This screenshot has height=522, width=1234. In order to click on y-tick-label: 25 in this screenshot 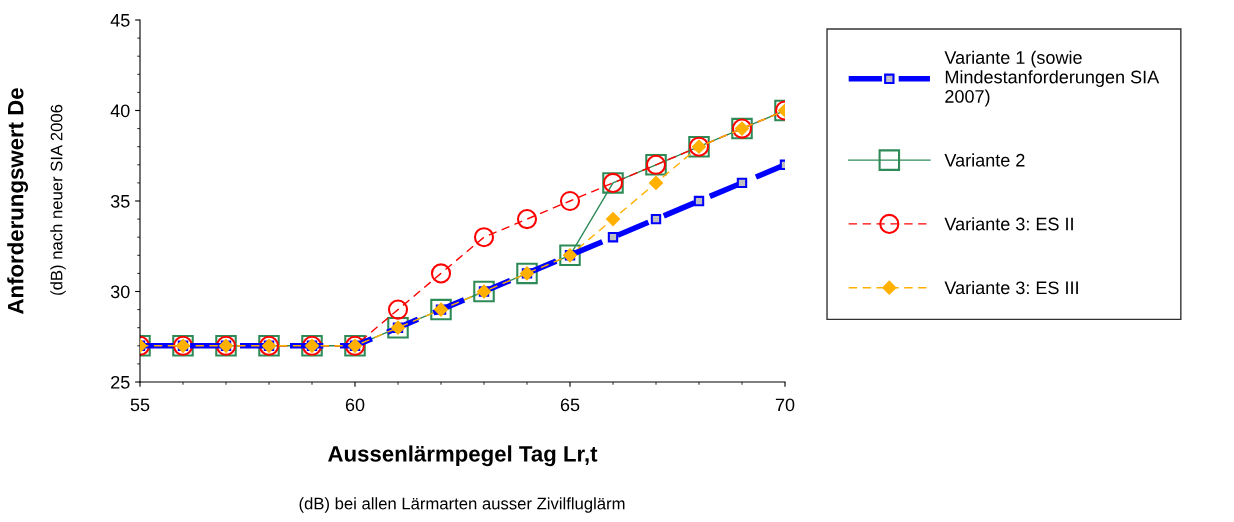, I will do `click(120, 382)`.